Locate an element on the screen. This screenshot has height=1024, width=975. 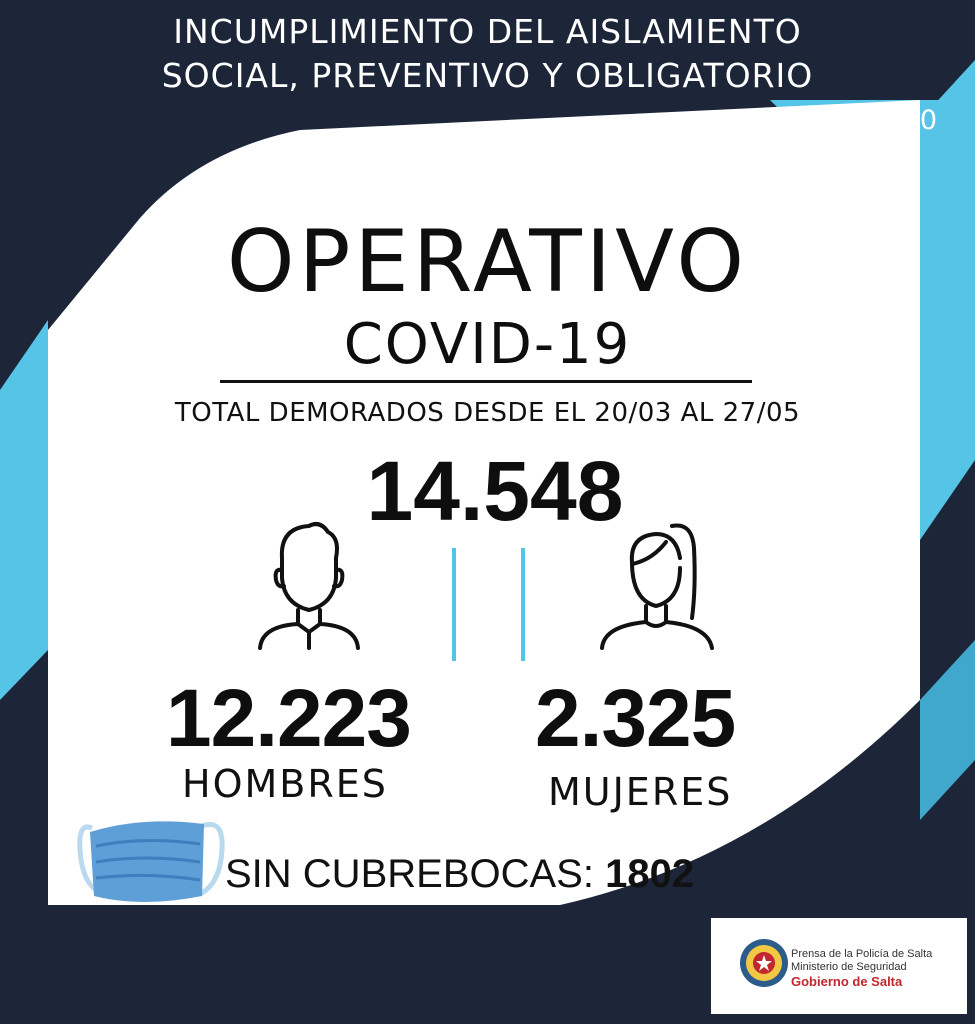
mask-stat: SIN CUBREBOCAS: 1802 is located at coordinates (459, 874).